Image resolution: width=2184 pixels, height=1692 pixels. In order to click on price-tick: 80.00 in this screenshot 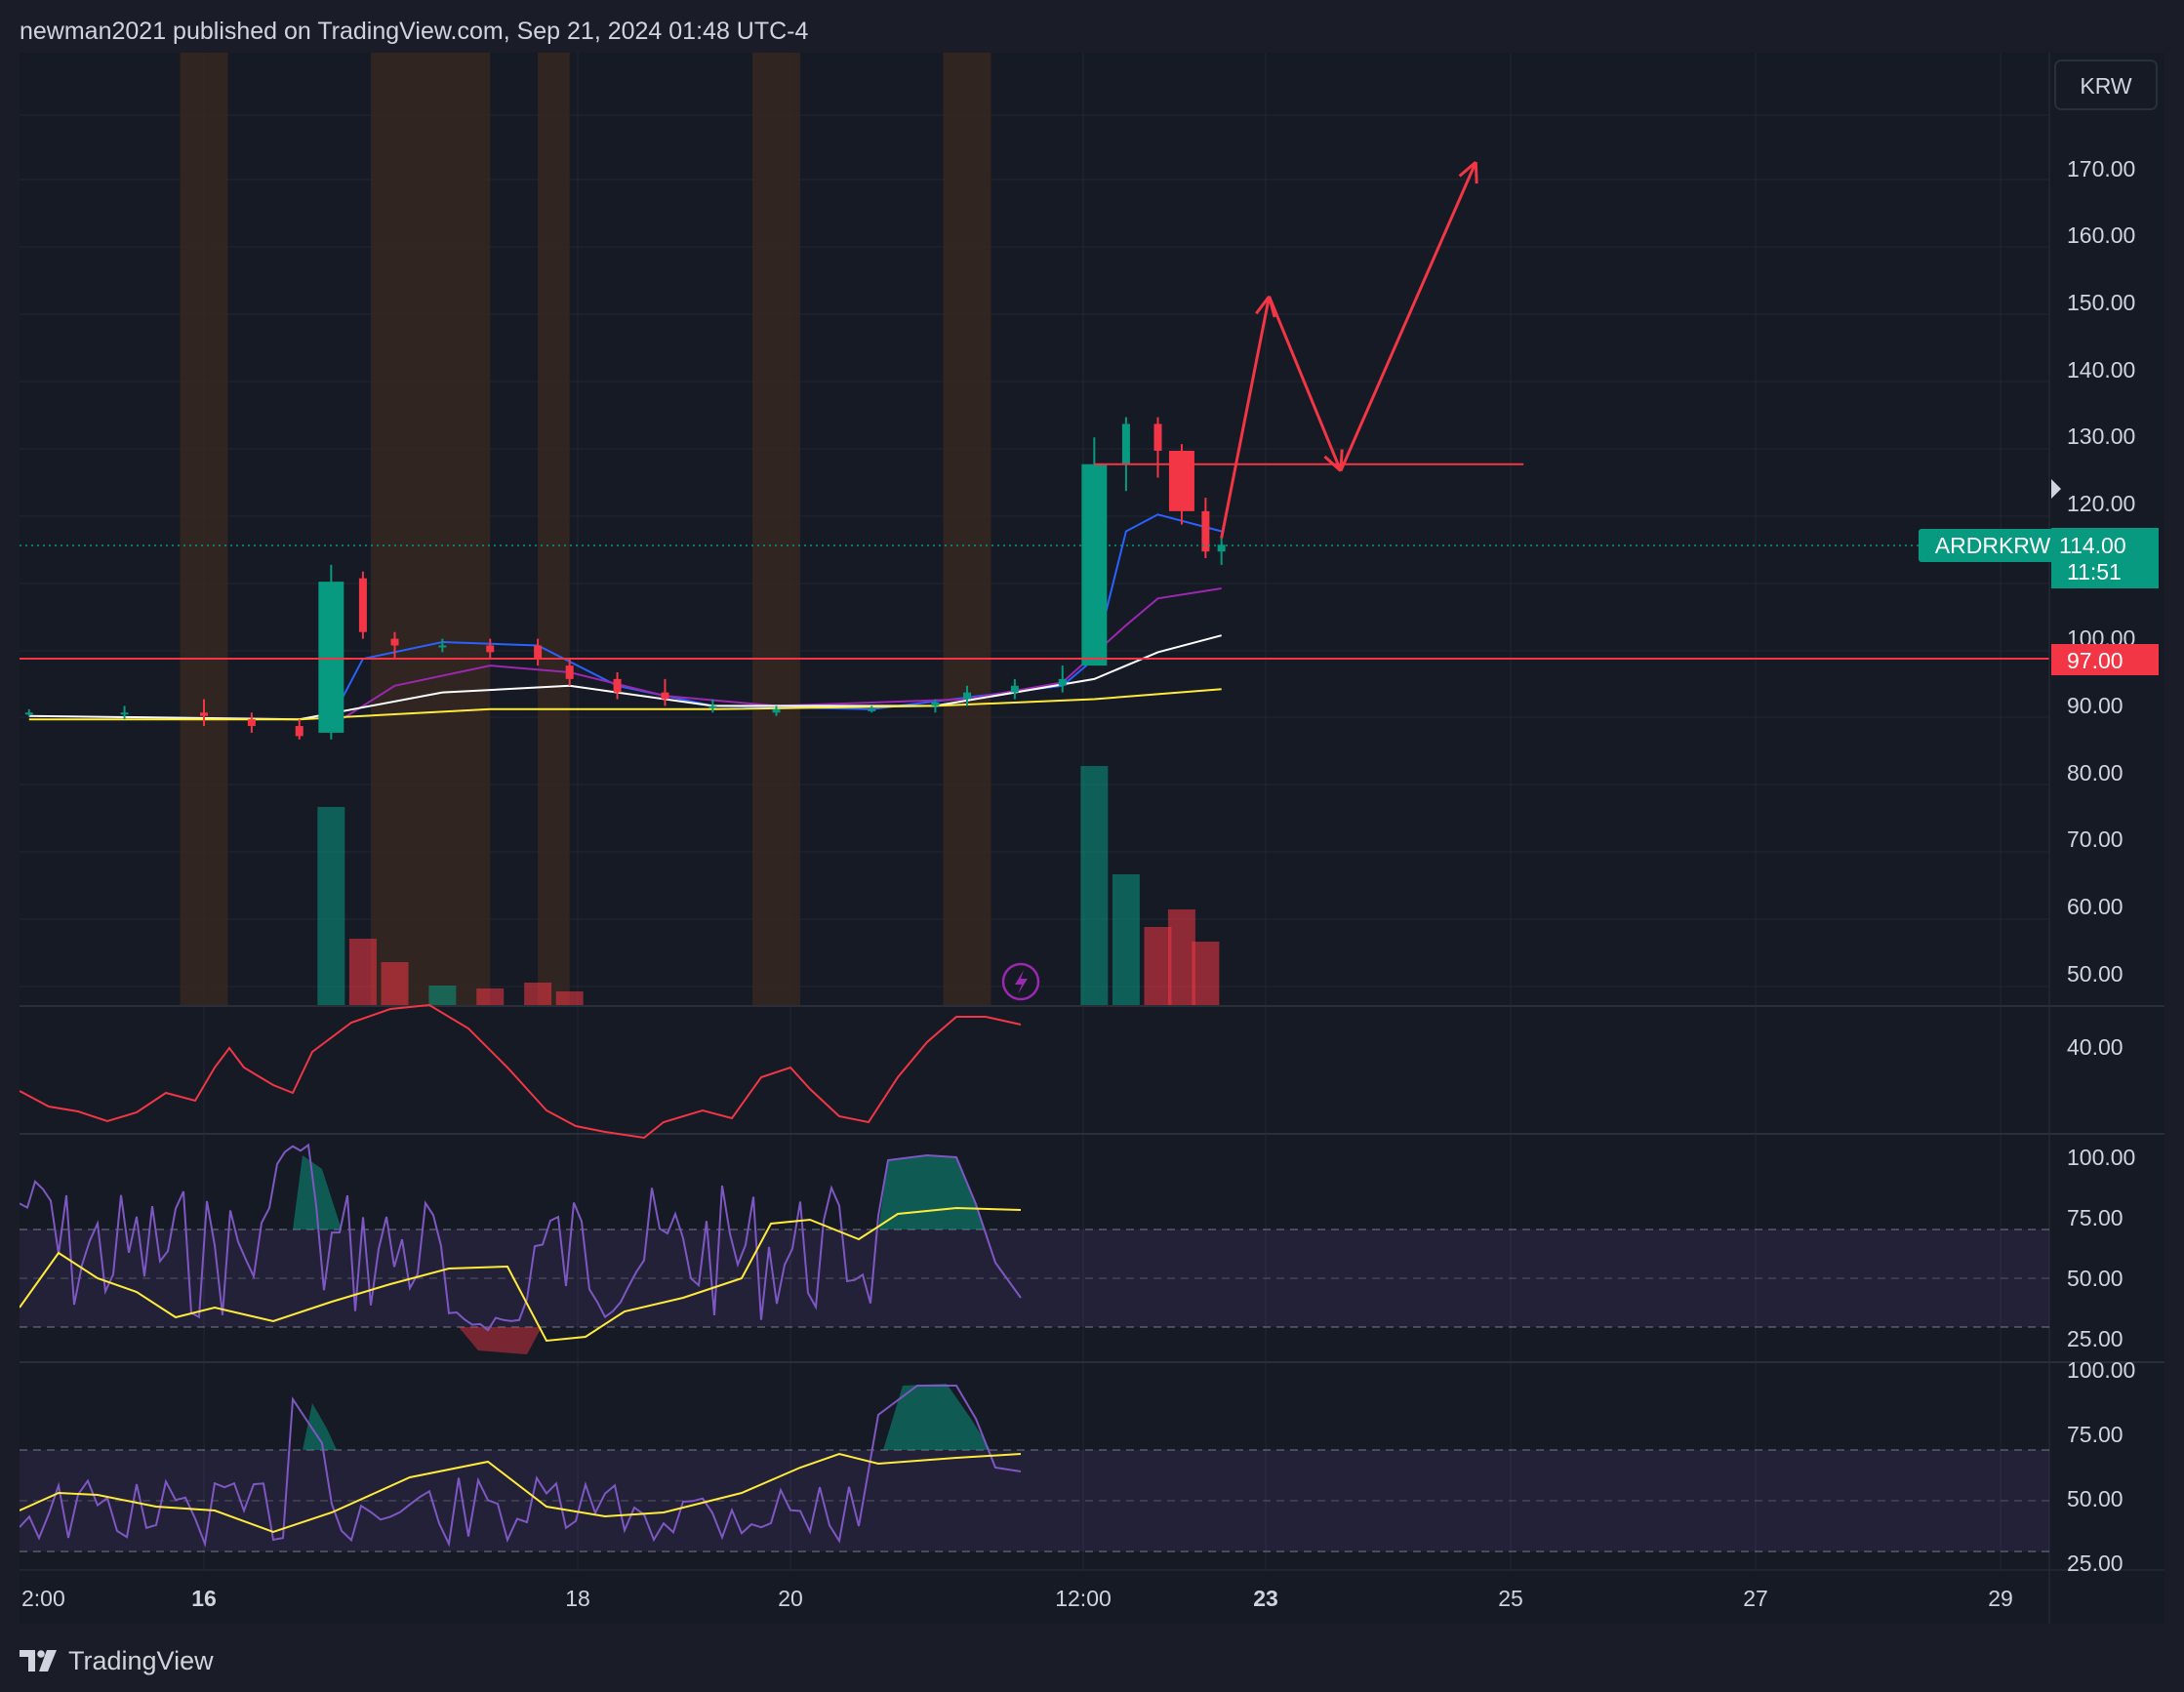, I will do `click(2095, 773)`.